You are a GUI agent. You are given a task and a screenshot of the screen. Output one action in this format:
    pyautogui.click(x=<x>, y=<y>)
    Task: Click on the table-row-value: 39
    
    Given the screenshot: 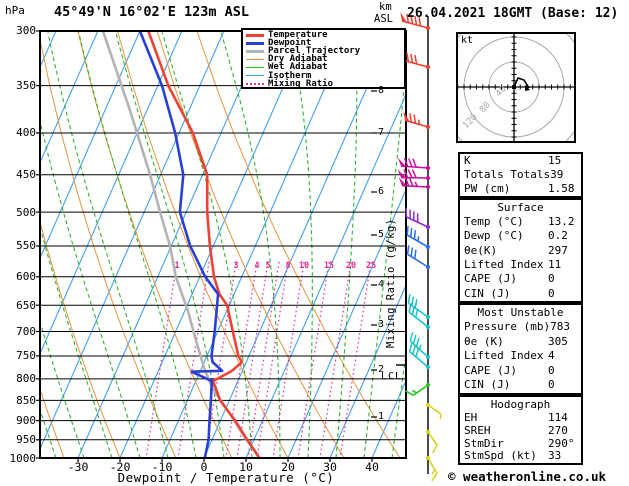 What is the action you would take?
    pyautogui.click(x=557, y=174)
    